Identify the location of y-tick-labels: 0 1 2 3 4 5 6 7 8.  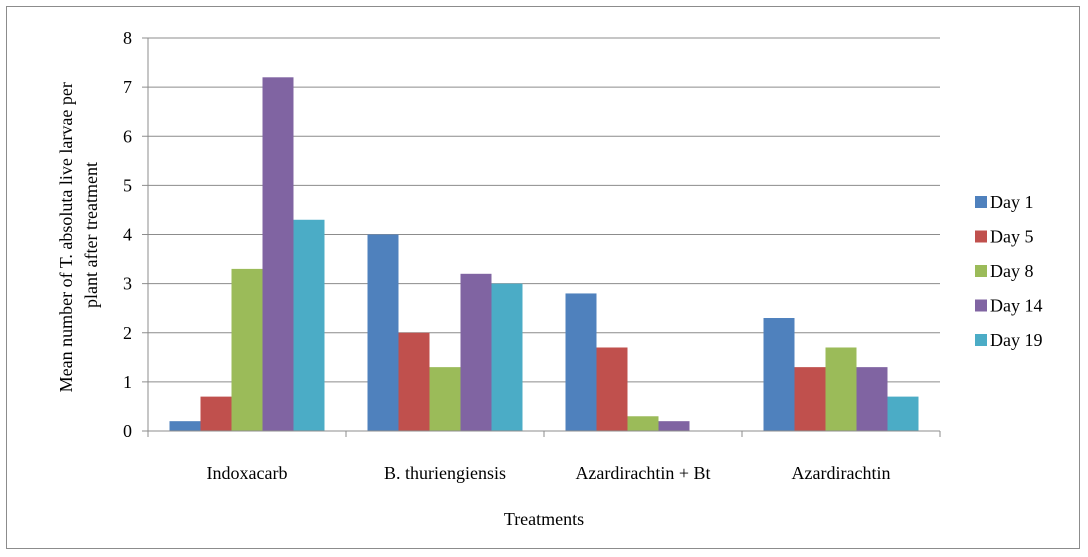
(127, 234).